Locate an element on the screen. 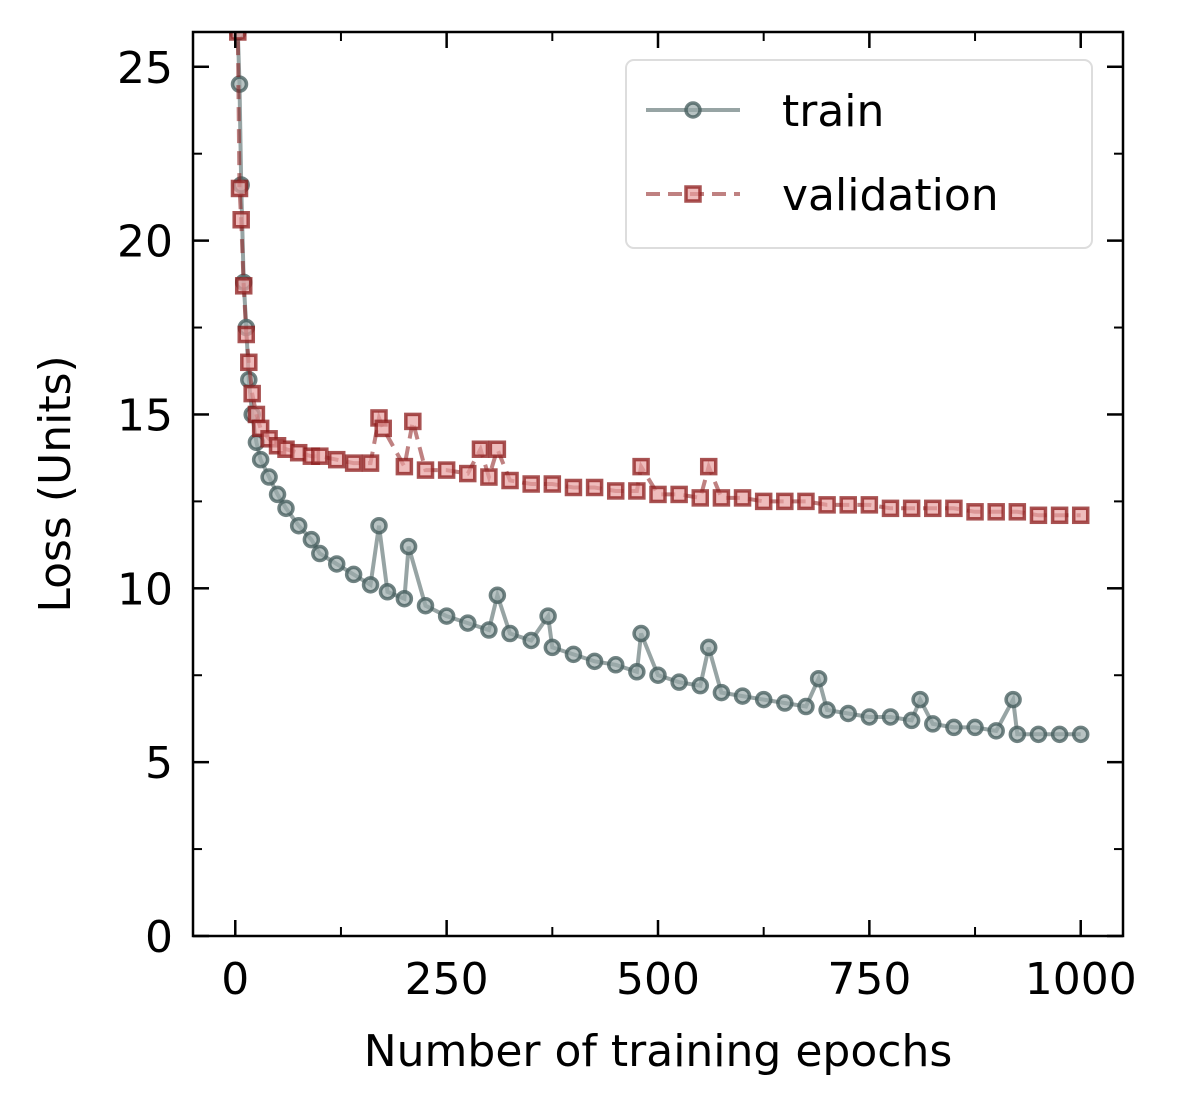 The width and height of the screenshot is (1184, 1111). x-axis-label: Number of training epochs is located at coordinates (658, 1051).